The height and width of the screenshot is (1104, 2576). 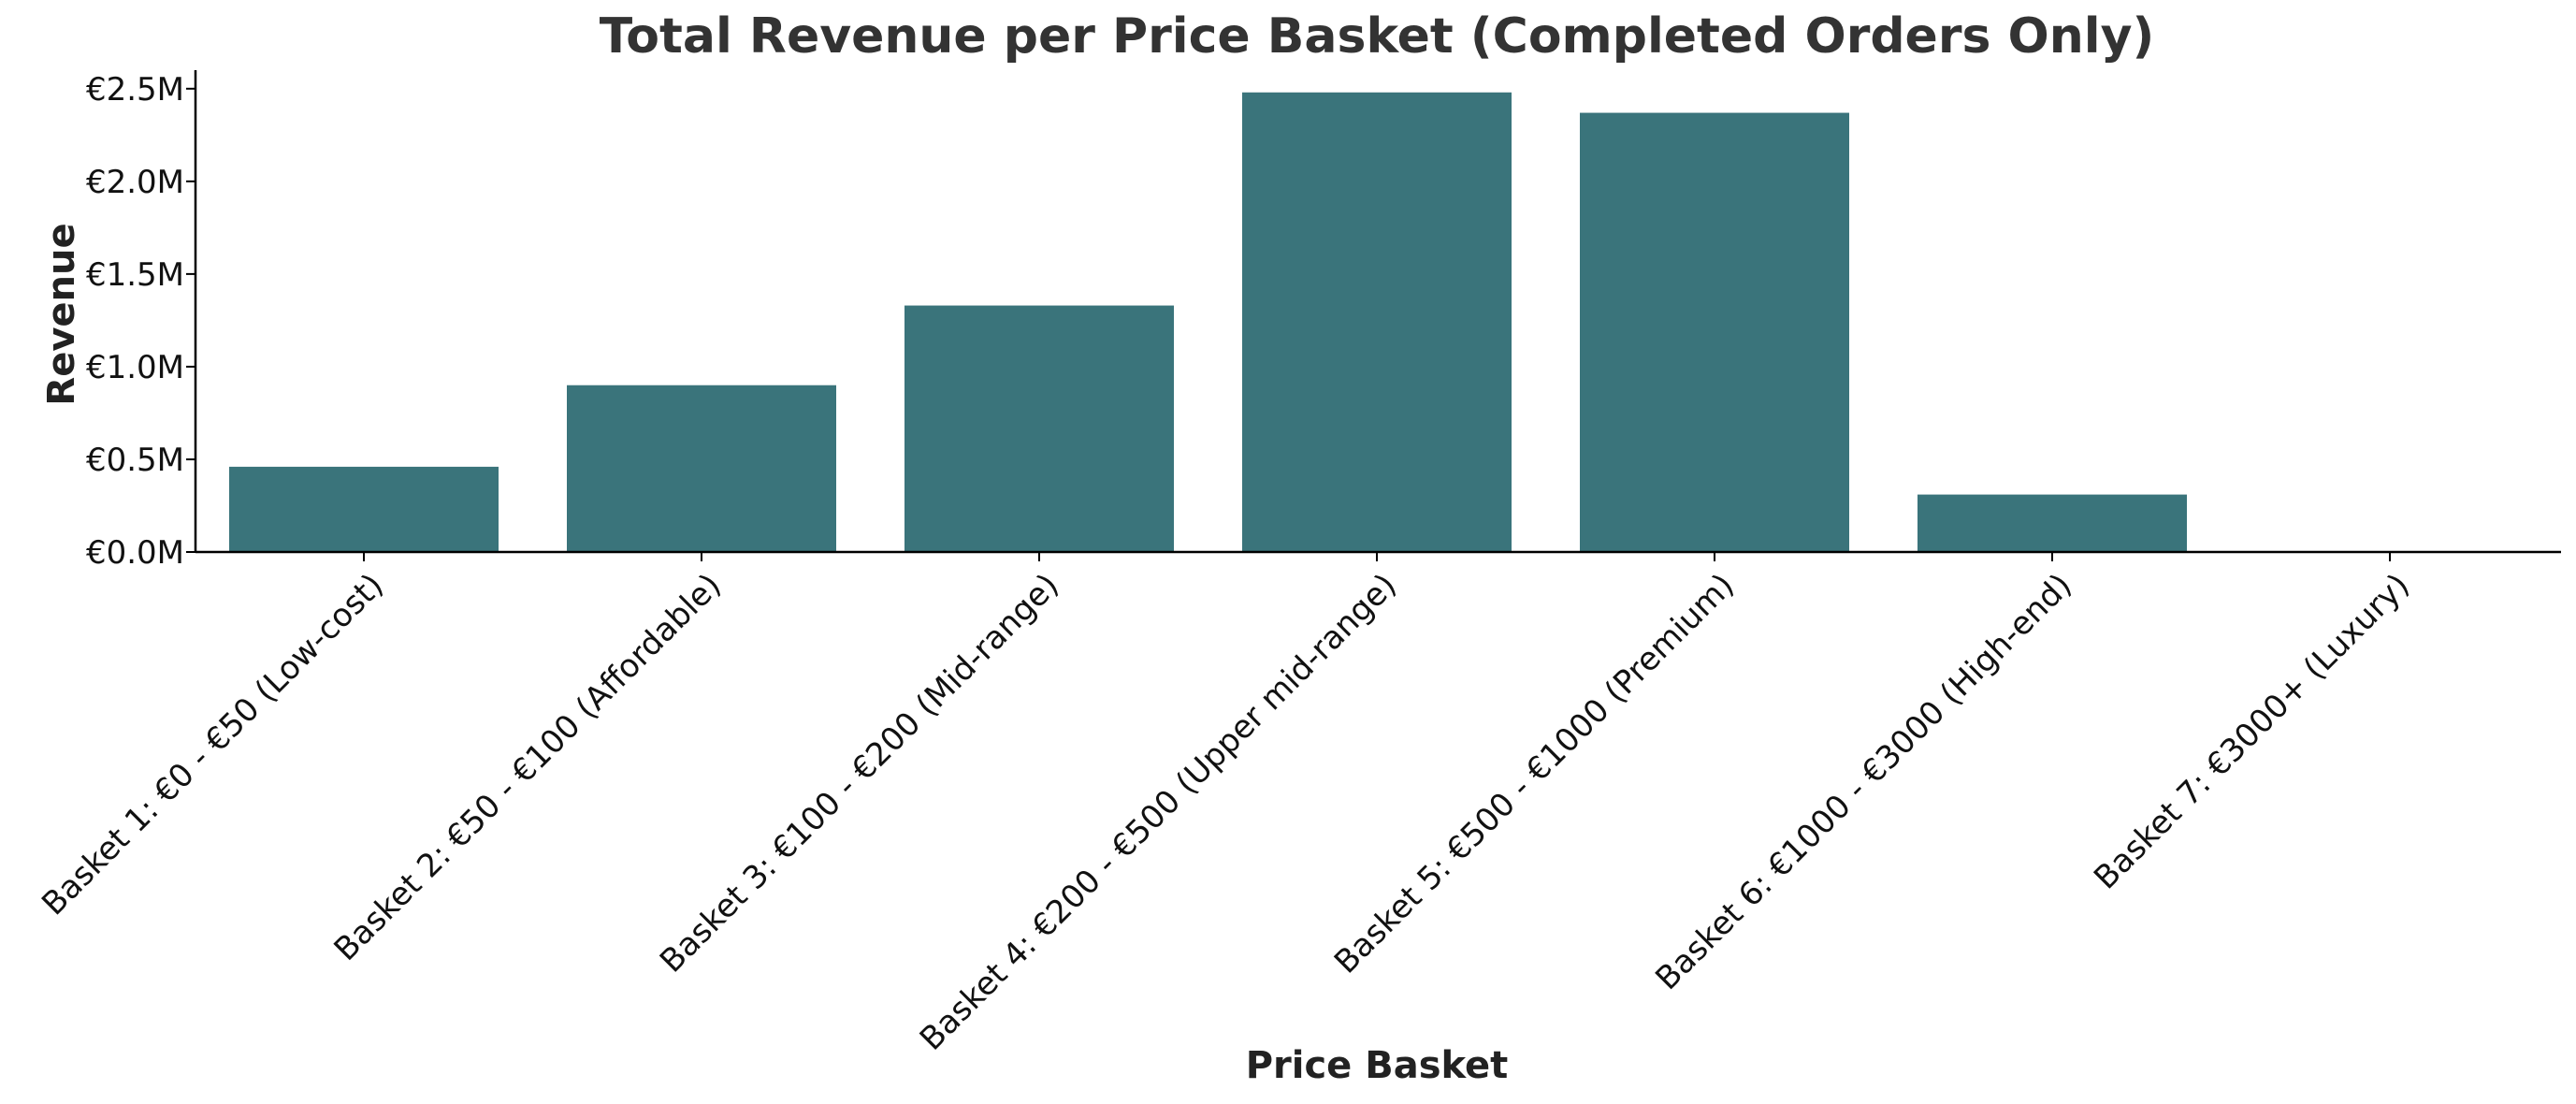 What do you see at coordinates (135, 368) in the screenshot?
I see `y-tick-label: €1.0M` at bounding box center [135, 368].